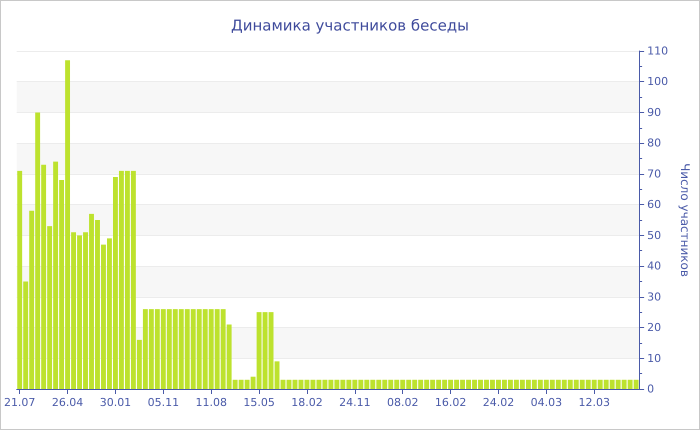 This screenshot has height=430, width=700. I want to click on x-tick-label: 16.02, so click(450, 402).